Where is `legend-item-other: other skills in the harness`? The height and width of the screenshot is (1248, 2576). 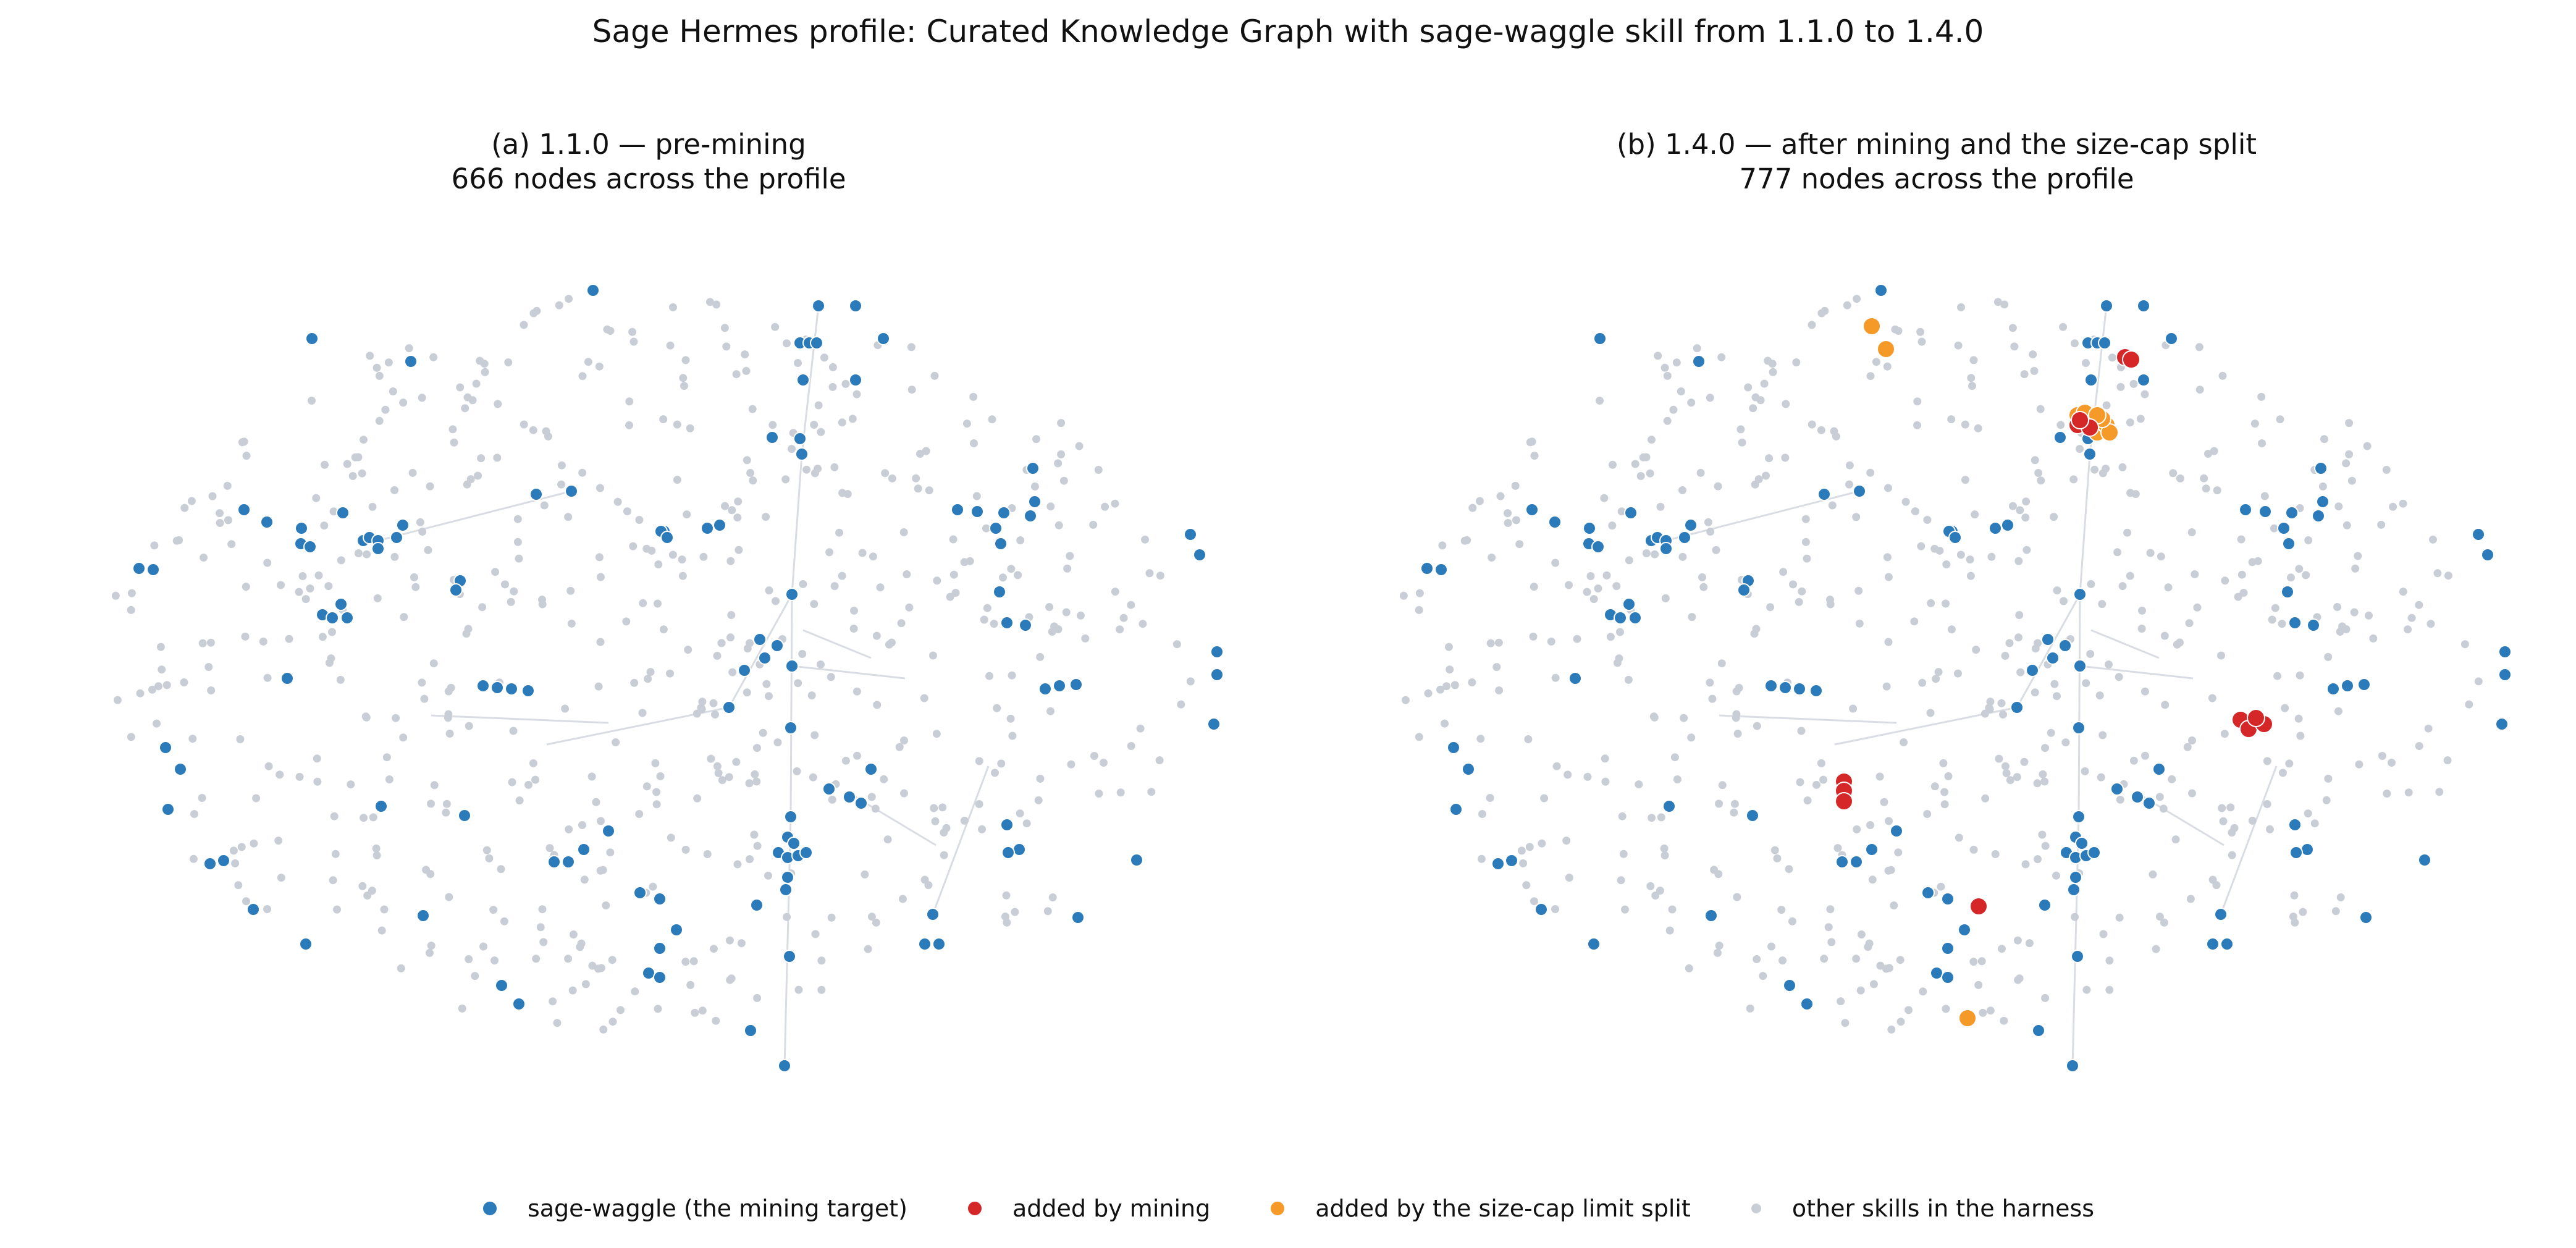 legend-item-other: other skills in the harness is located at coordinates (1921, 1208).